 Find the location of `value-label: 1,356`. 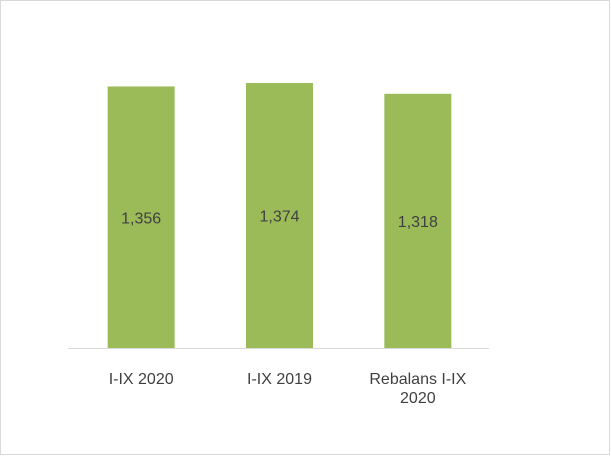

value-label: 1,356 is located at coordinates (141, 218).